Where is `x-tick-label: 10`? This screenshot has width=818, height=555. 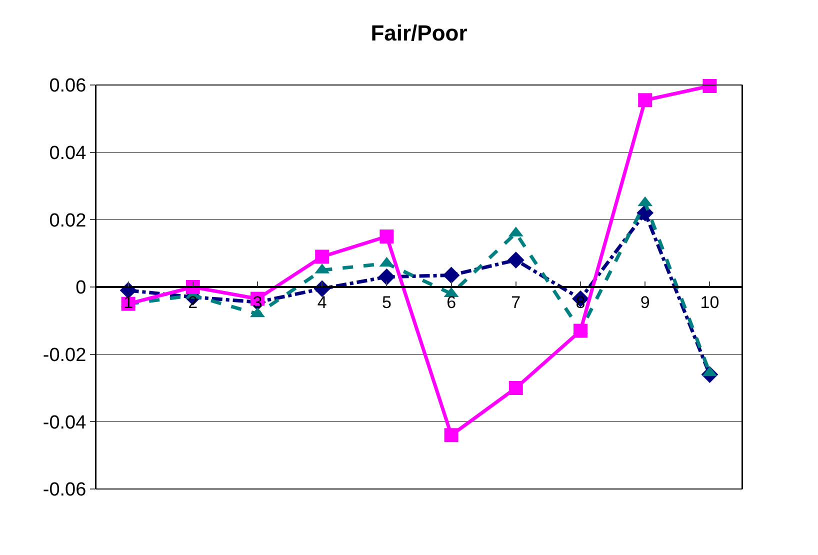 x-tick-label: 10 is located at coordinates (710, 302).